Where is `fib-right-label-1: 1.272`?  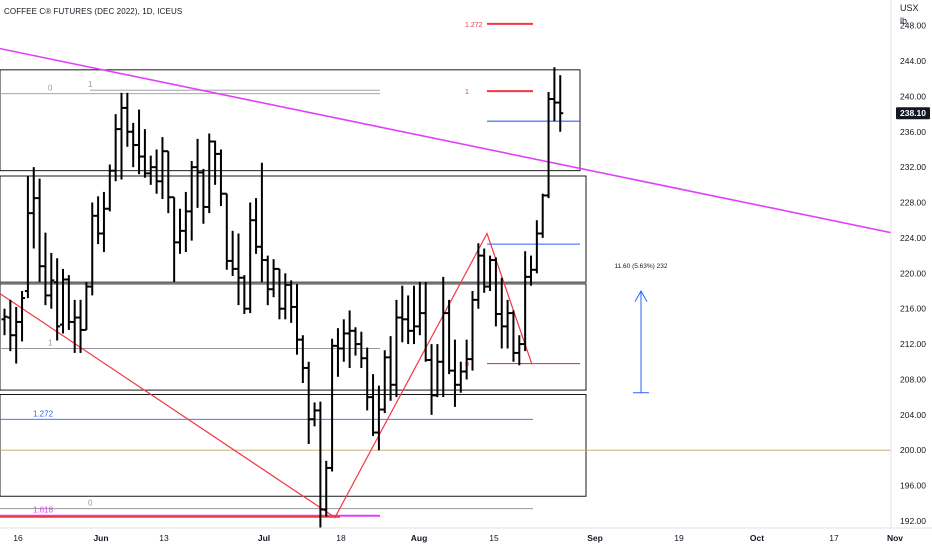 fib-right-label-1: 1.272 is located at coordinates (474, 25).